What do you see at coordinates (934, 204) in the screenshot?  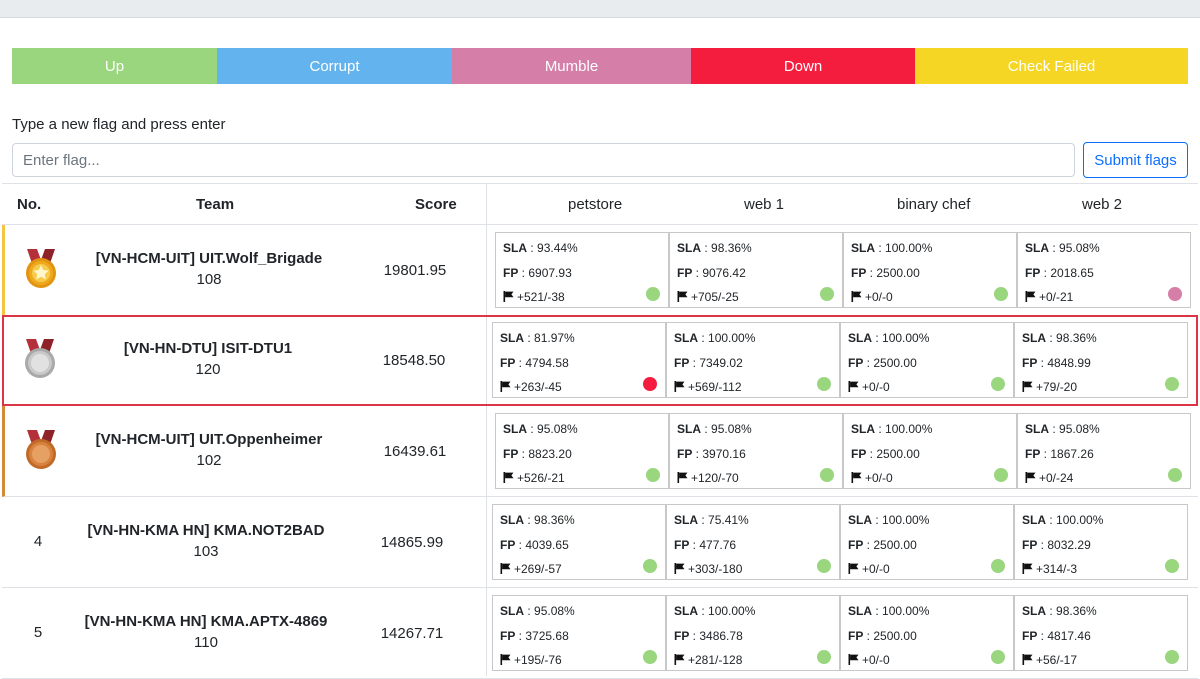 I see `header-service-binary-chef: binary chef` at bounding box center [934, 204].